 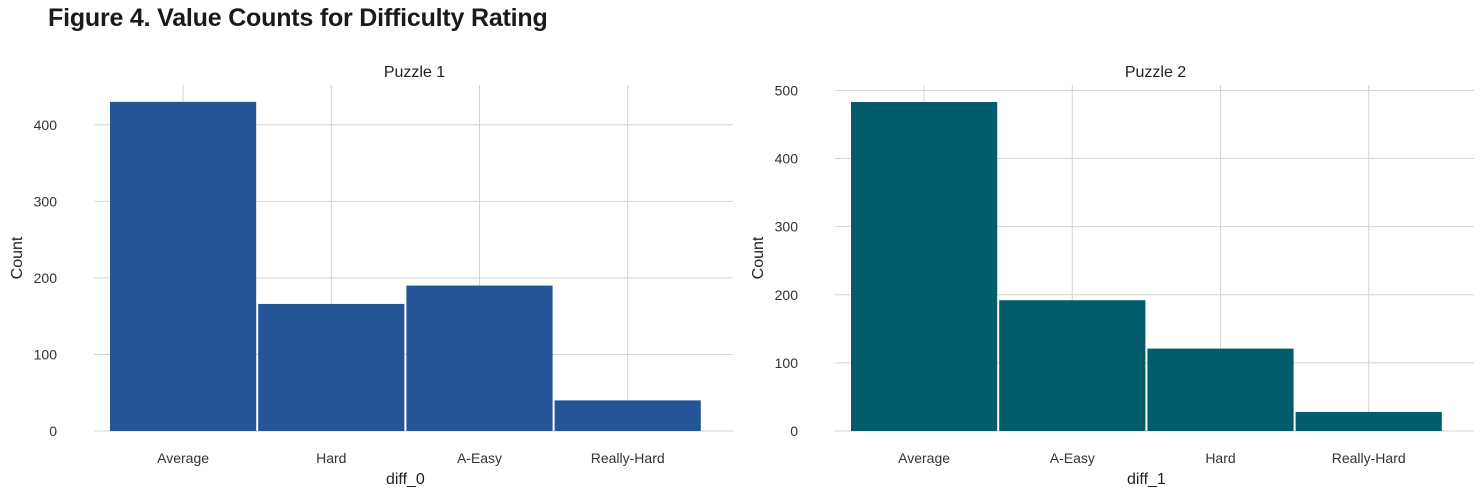 What do you see at coordinates (414, 72) in the screenshot?
I see `panel-title: Puzzle 1` at bounding box center [414, 72].